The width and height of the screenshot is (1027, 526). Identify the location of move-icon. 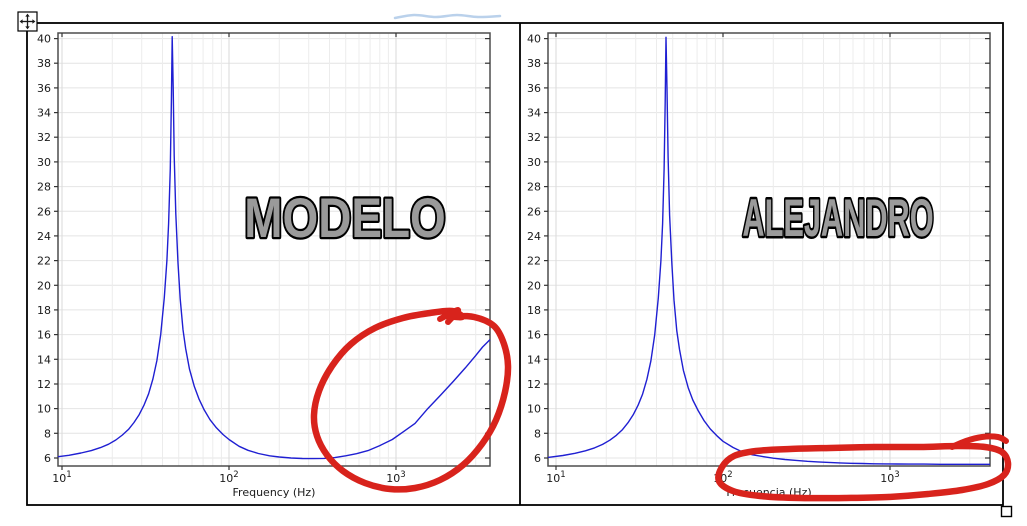
(27, 21).